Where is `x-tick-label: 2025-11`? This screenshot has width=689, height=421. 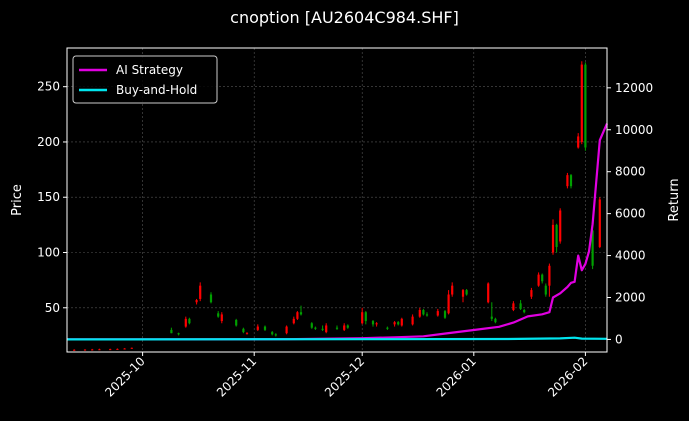 x-tick-label: 2025-11 is located at coordinates (236, 376).